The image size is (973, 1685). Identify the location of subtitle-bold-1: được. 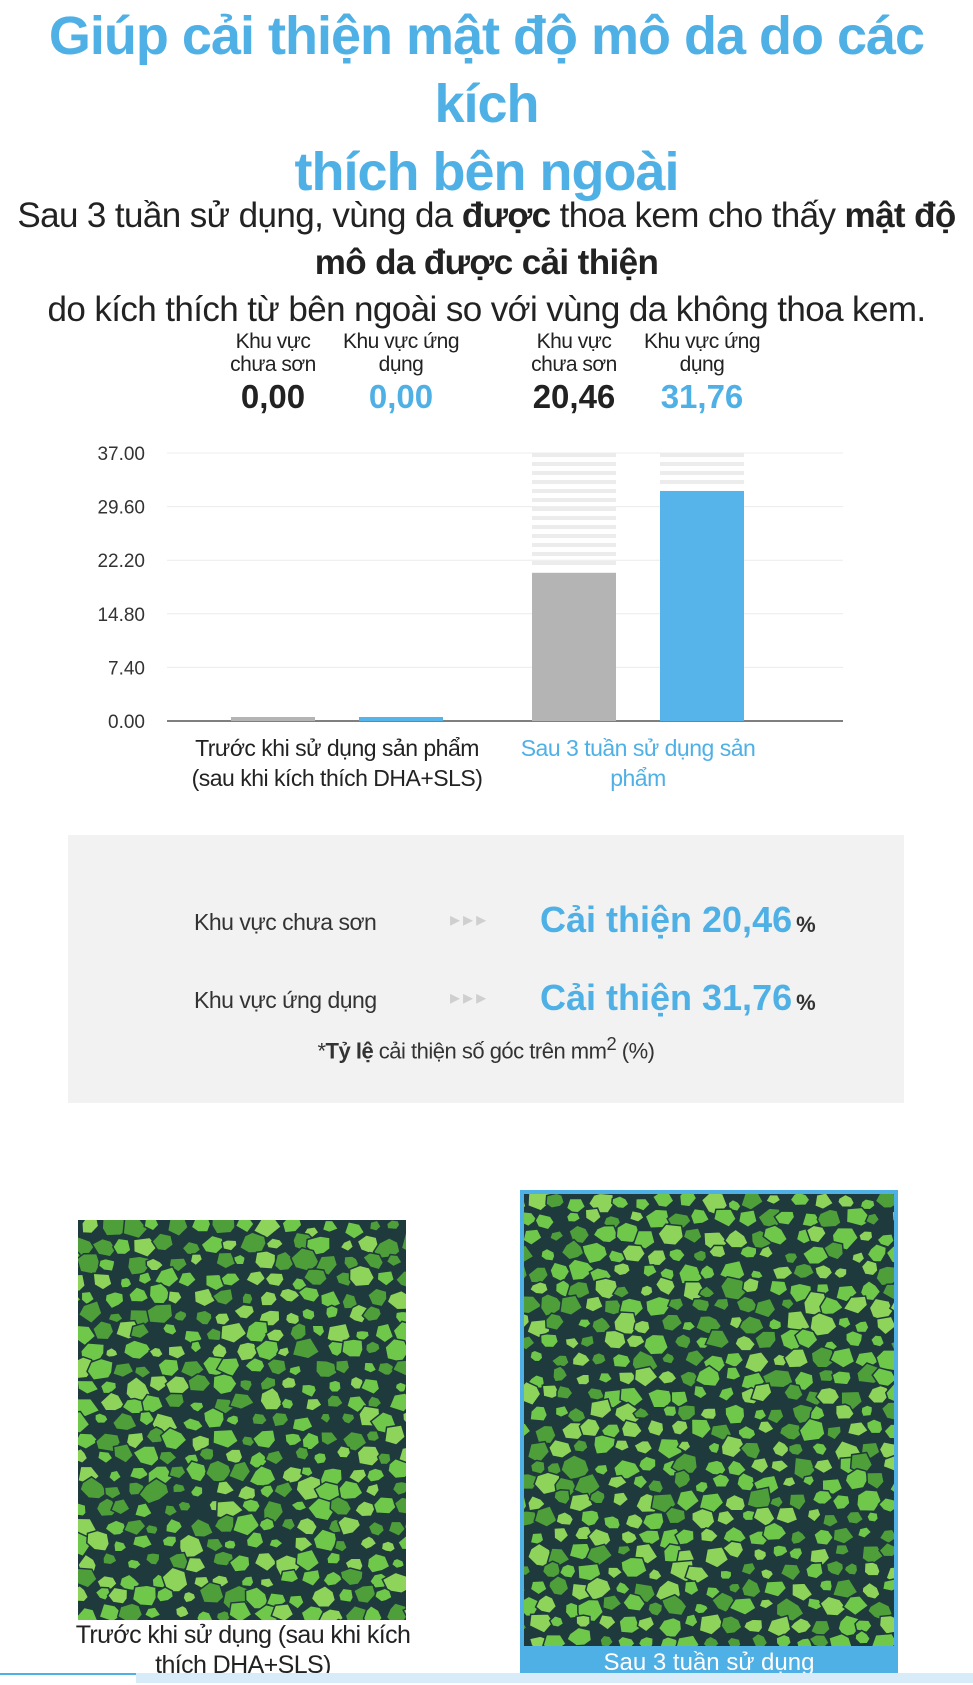
(506, 215).